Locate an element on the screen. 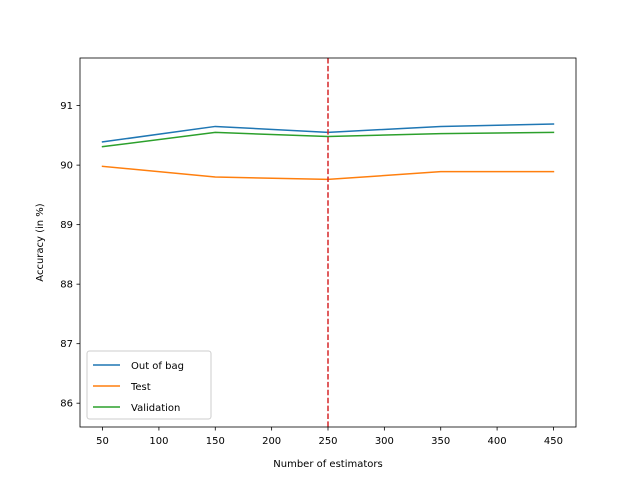 This screenshot has height=484, width=640. x-tick-label: 200 is located at coordinates (271, 441).